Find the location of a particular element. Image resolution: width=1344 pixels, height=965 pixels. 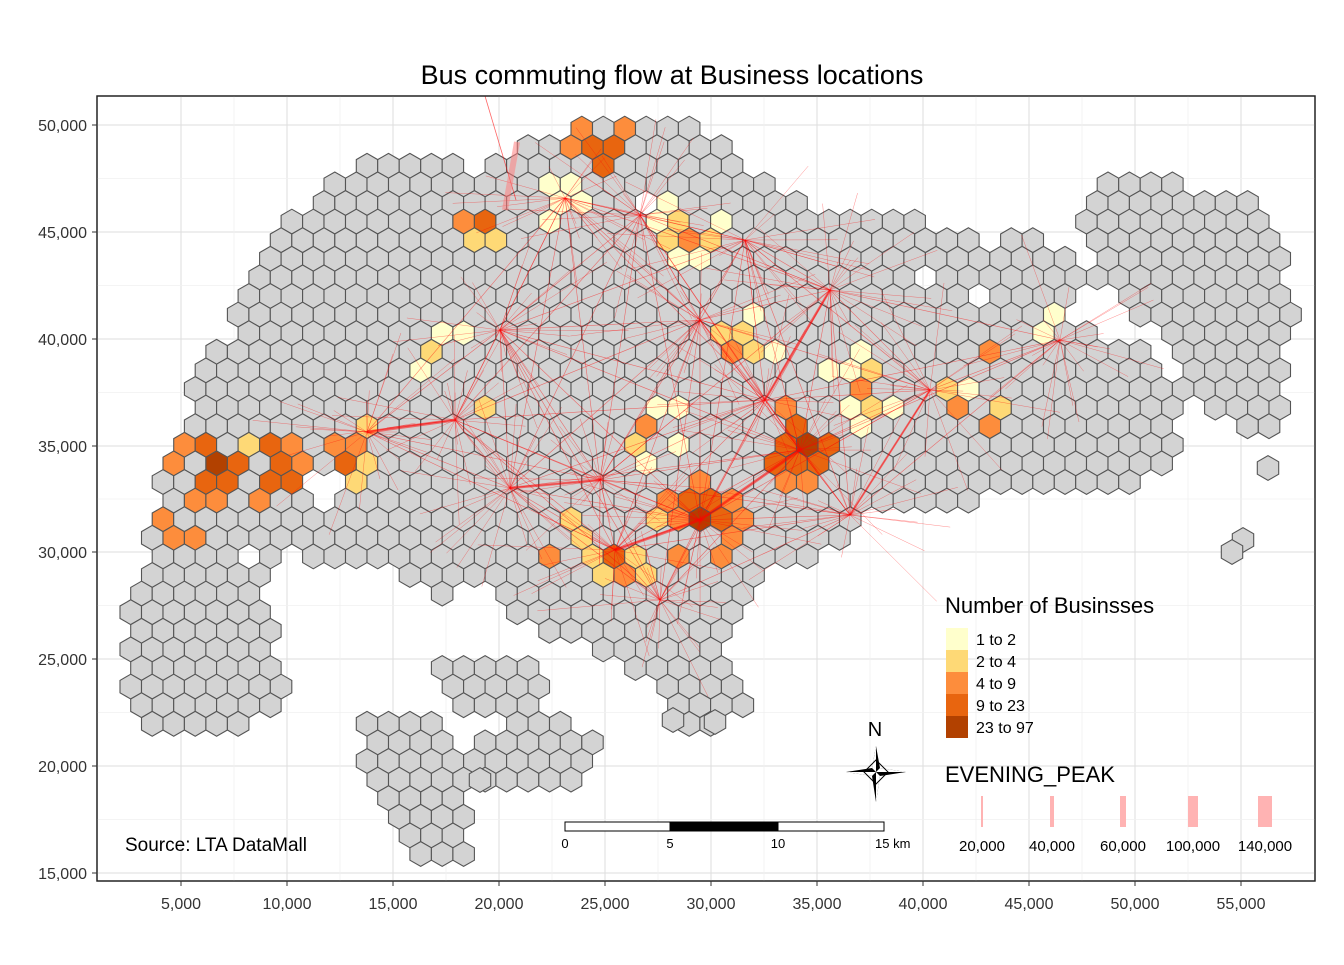

x-tick-label: 5,000 is located at coordinates (181, 904).